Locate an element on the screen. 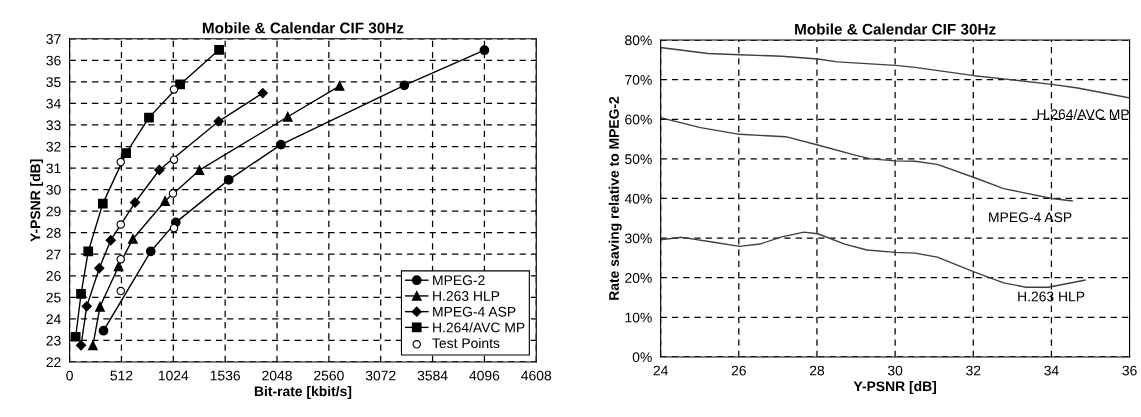 The image size is (1141, 417). x-axis-title: Y-PSNR [dB] is located at coordinates (894, 387).